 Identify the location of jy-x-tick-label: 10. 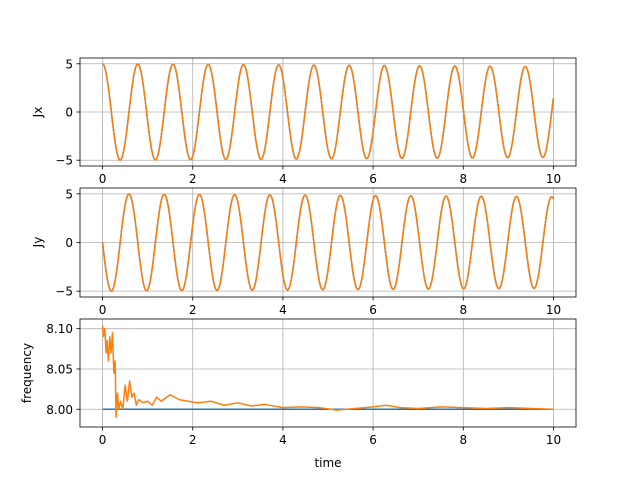
(553, 310).